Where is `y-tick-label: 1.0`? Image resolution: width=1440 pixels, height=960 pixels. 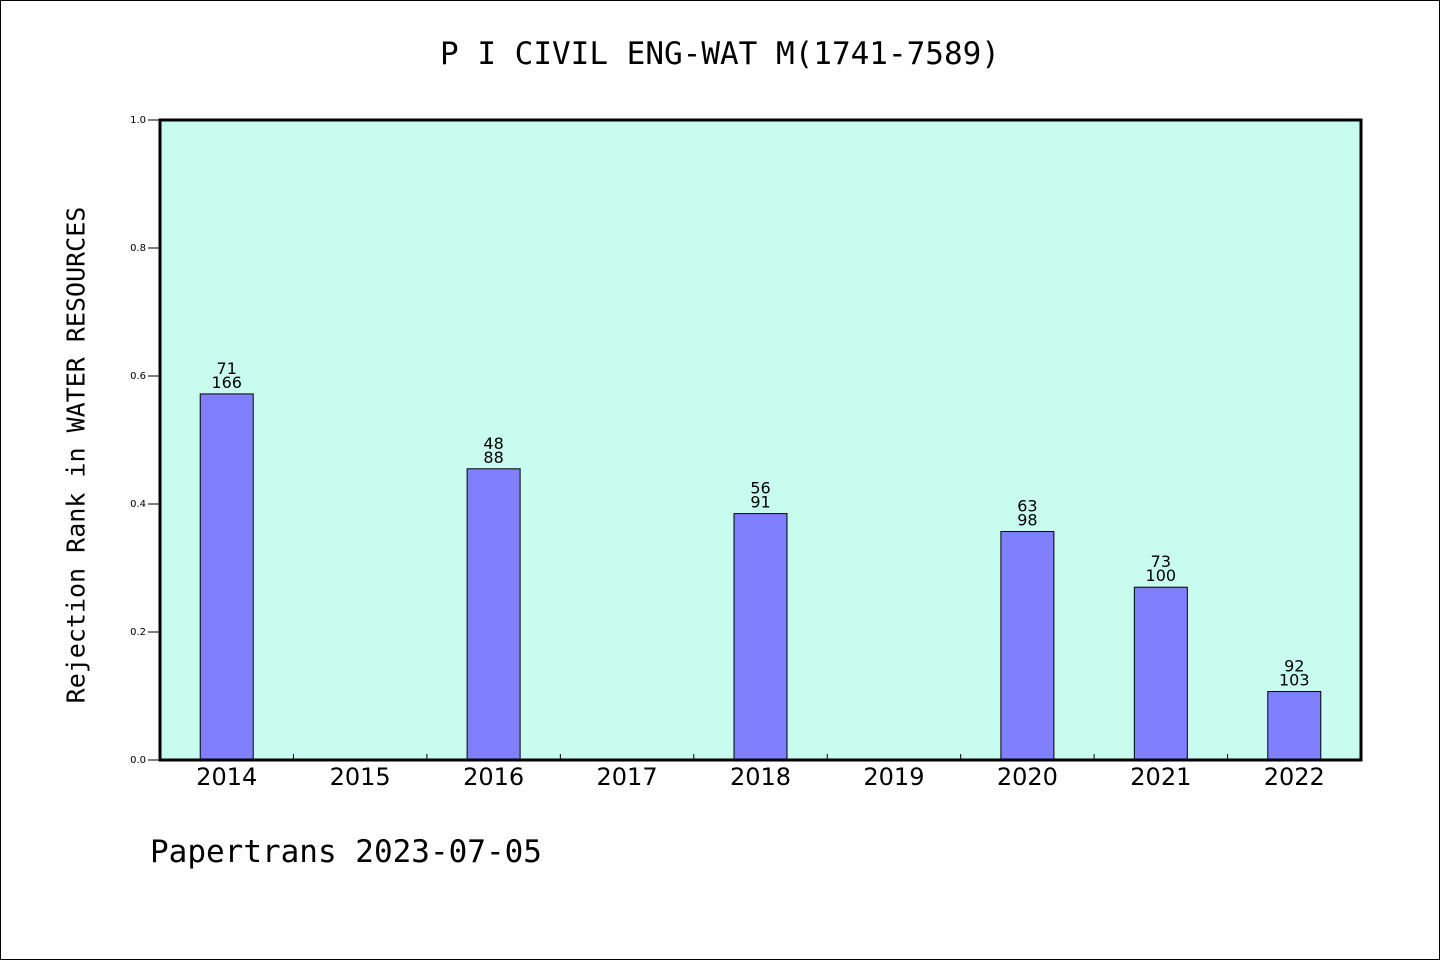
y-tick-label: 1.0 is located at coordinates (138, 120).